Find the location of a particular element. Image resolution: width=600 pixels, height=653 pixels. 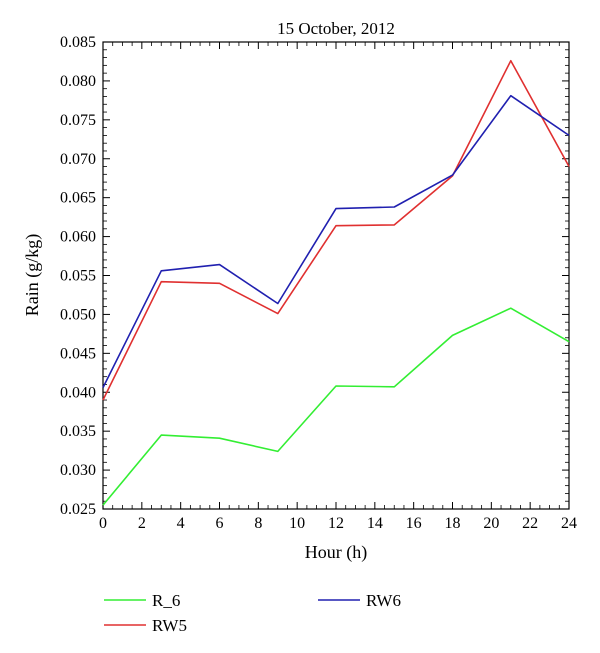

y-tick-label: 0.070 is located at coordinates (78, 159).